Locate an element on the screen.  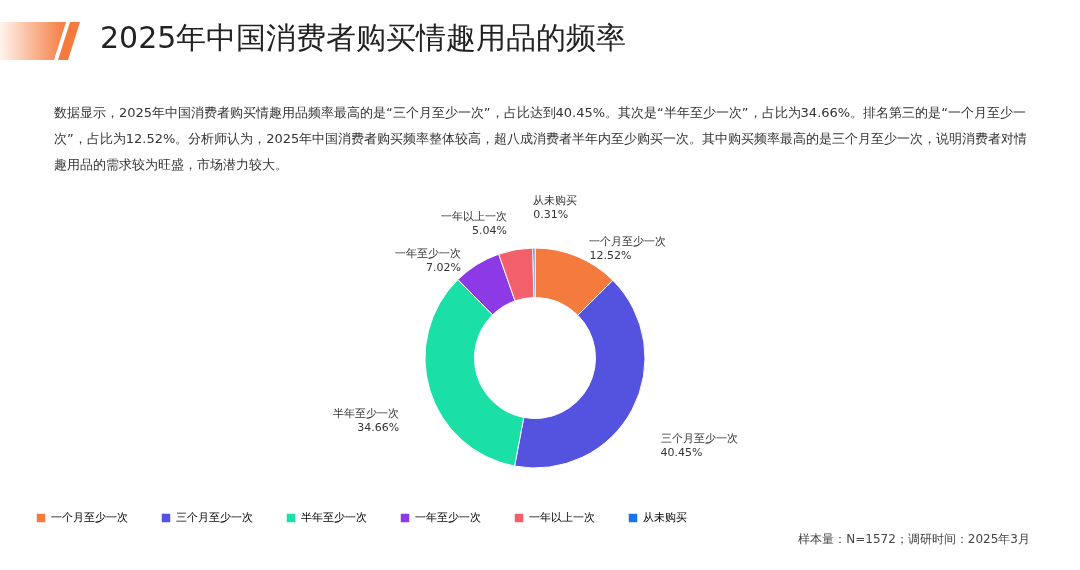
data-label: 5.04% is located at coordinates (490, 231).